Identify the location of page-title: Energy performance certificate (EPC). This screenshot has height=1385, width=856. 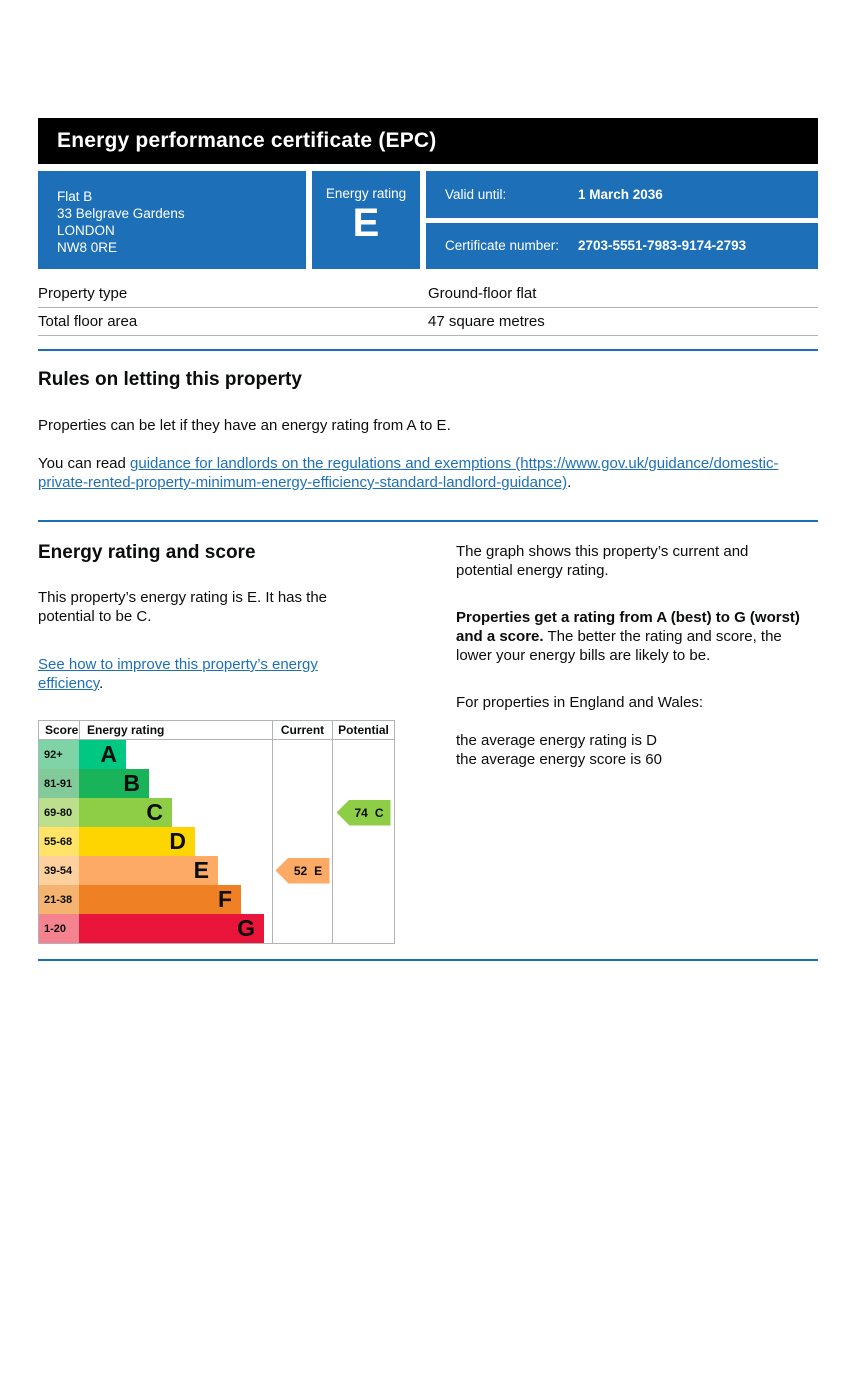
(247, 140).